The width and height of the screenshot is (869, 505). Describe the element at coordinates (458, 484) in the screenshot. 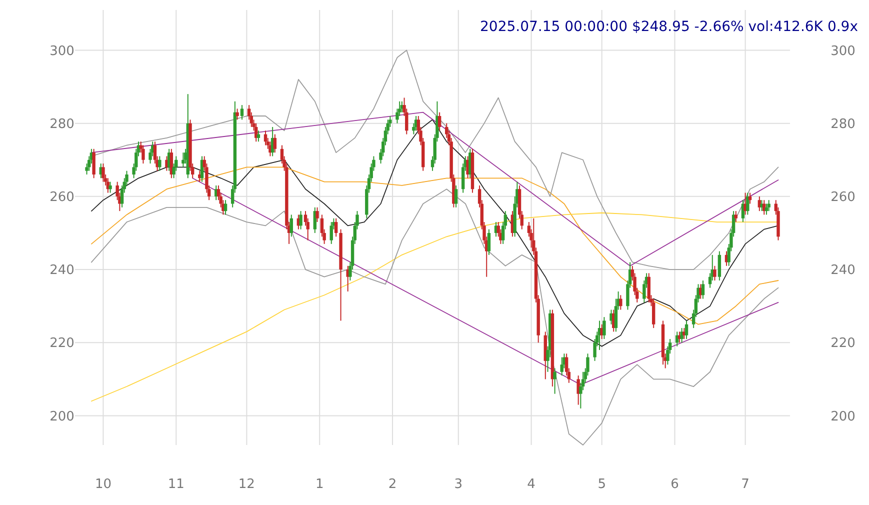

I see `x-tick-label: 3` at that location.